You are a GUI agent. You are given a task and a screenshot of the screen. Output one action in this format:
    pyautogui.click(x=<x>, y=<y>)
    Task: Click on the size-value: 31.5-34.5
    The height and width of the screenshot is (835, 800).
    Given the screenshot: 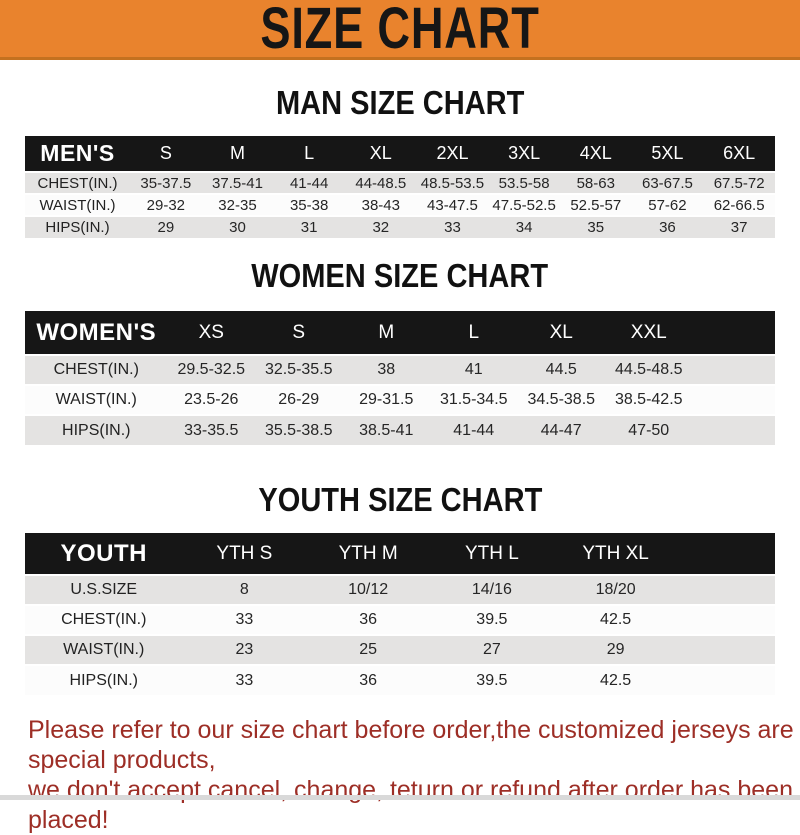 What is the action you would take?
    pyautogui.click(x=473, y=399)
    